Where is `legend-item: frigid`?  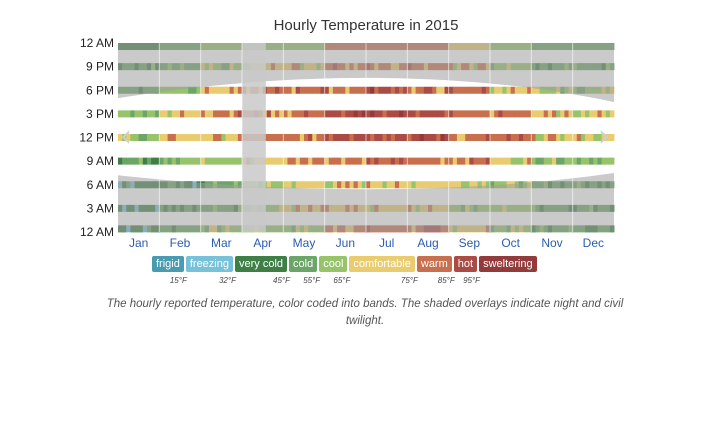 legend-item: frigid is located at coordinates (168, 264).